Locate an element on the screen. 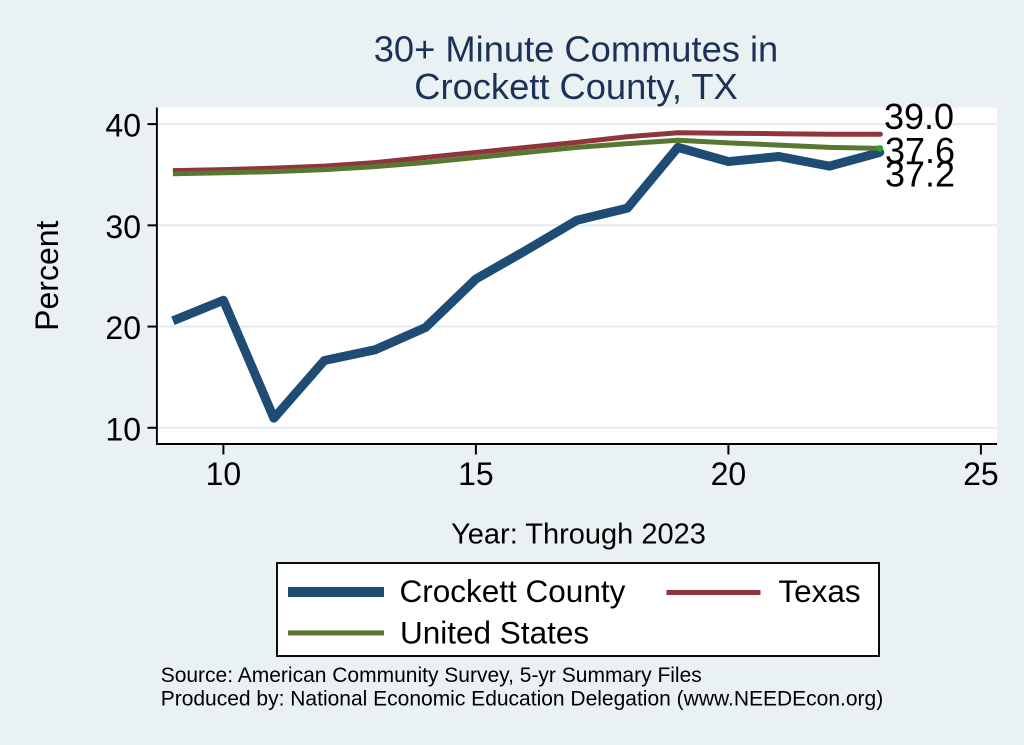 The width and height of the screenshot is (1024, 745). svg-text: 37.6 is located at coordinates (920, 150).